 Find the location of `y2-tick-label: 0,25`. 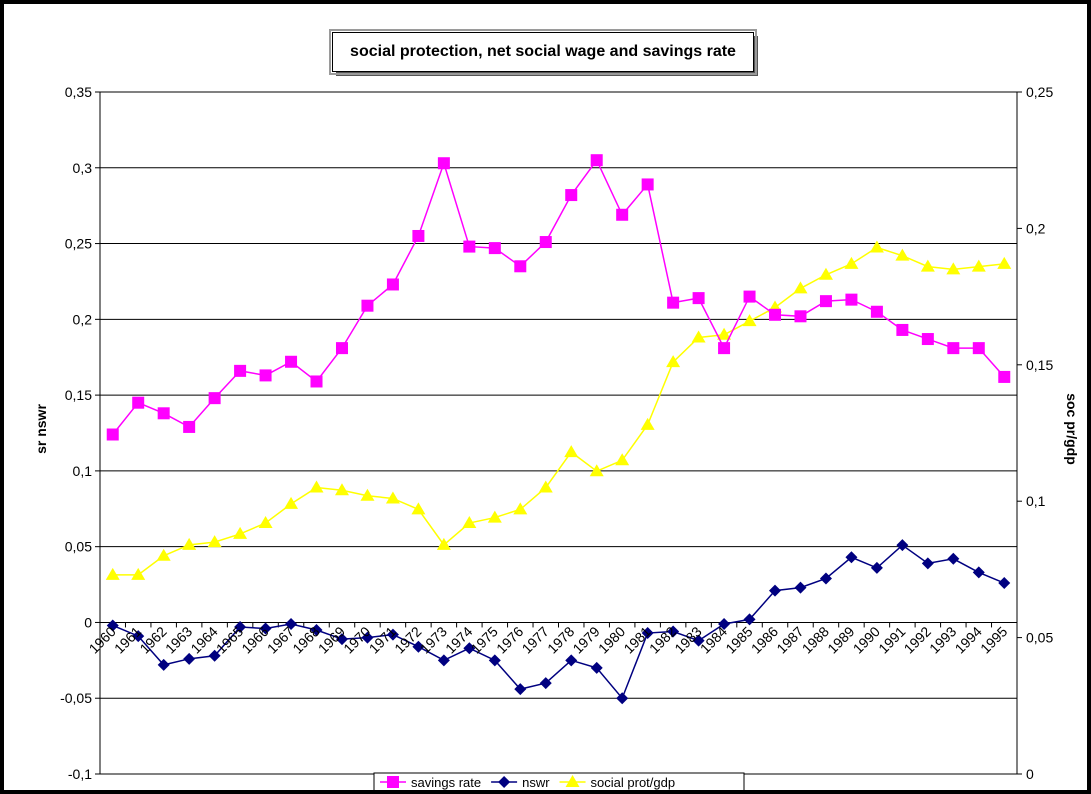

y2-tick-label: 0,25 is located at coordinates (1039, 92).